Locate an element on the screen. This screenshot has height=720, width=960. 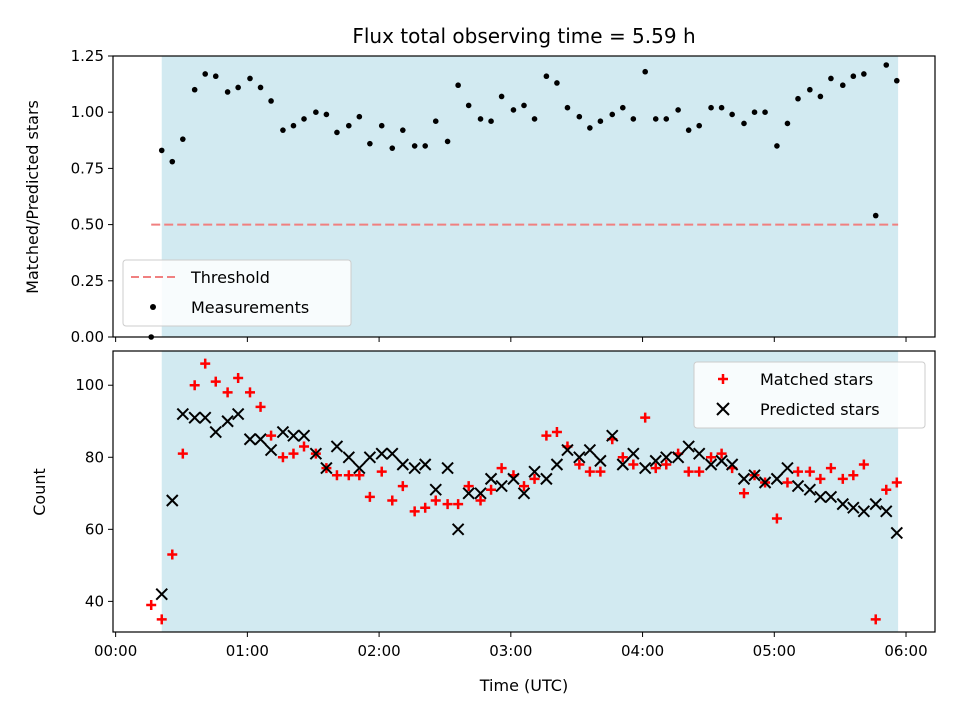
y-tick-label: 60 is located at coordinates (94, 529).